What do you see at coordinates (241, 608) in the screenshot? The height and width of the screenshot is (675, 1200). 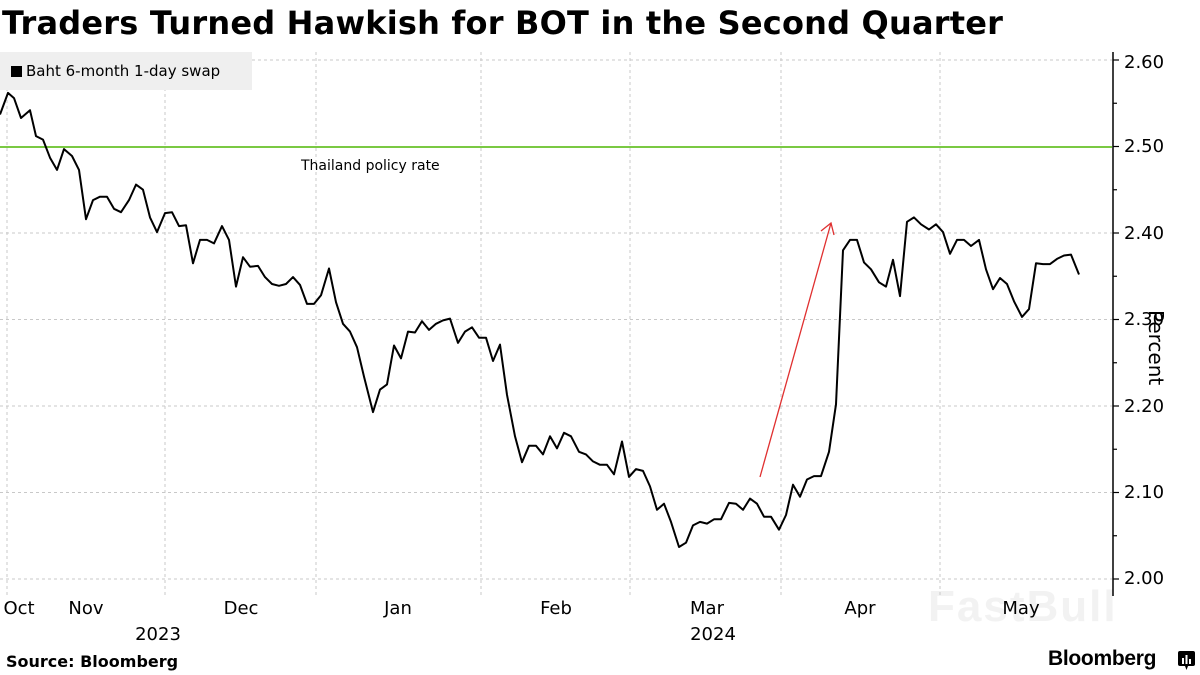 I see `x-tick-dec: Dec` at bounding box center [241, 608].